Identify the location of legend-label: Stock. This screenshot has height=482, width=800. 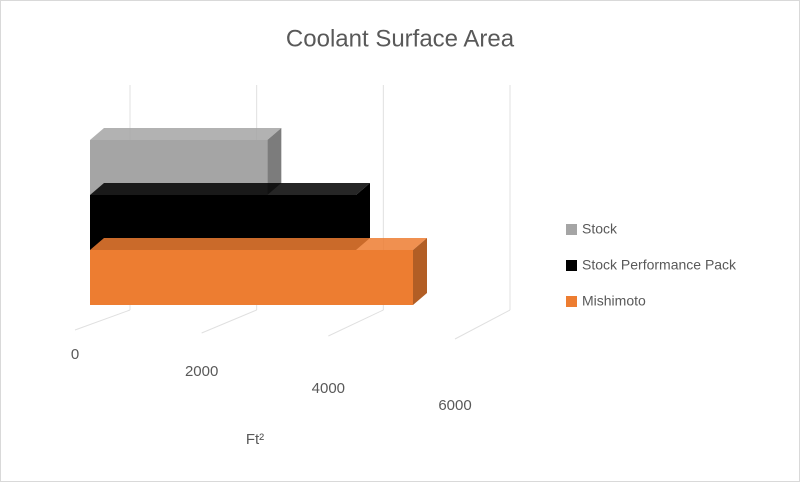
(600, 229).